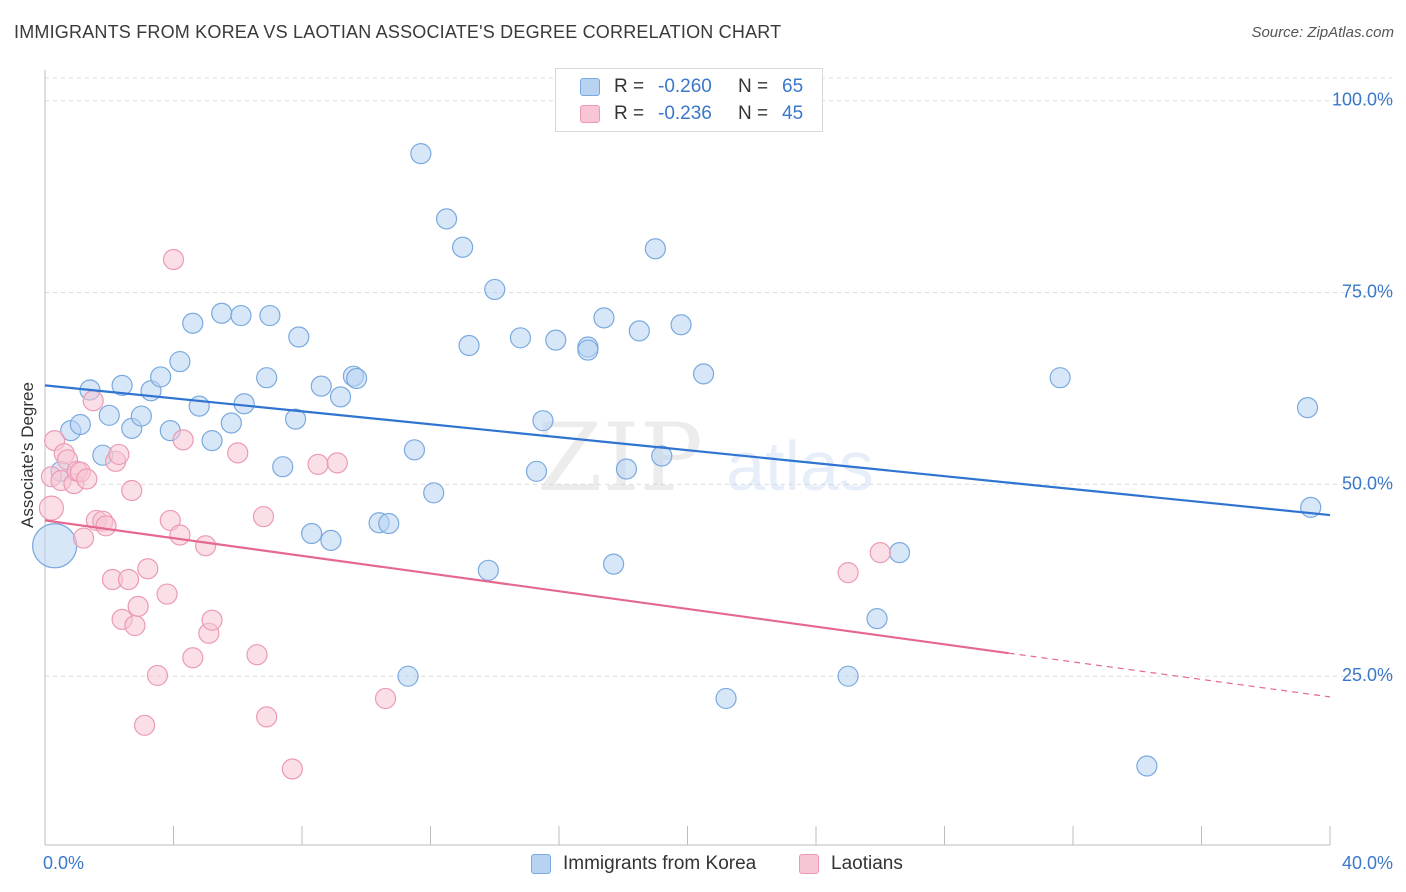 The width and height of the screenshot is (1406, 892). I want to click on legend-row-korea: R = -0.260 N = 65, so click(691, 87).